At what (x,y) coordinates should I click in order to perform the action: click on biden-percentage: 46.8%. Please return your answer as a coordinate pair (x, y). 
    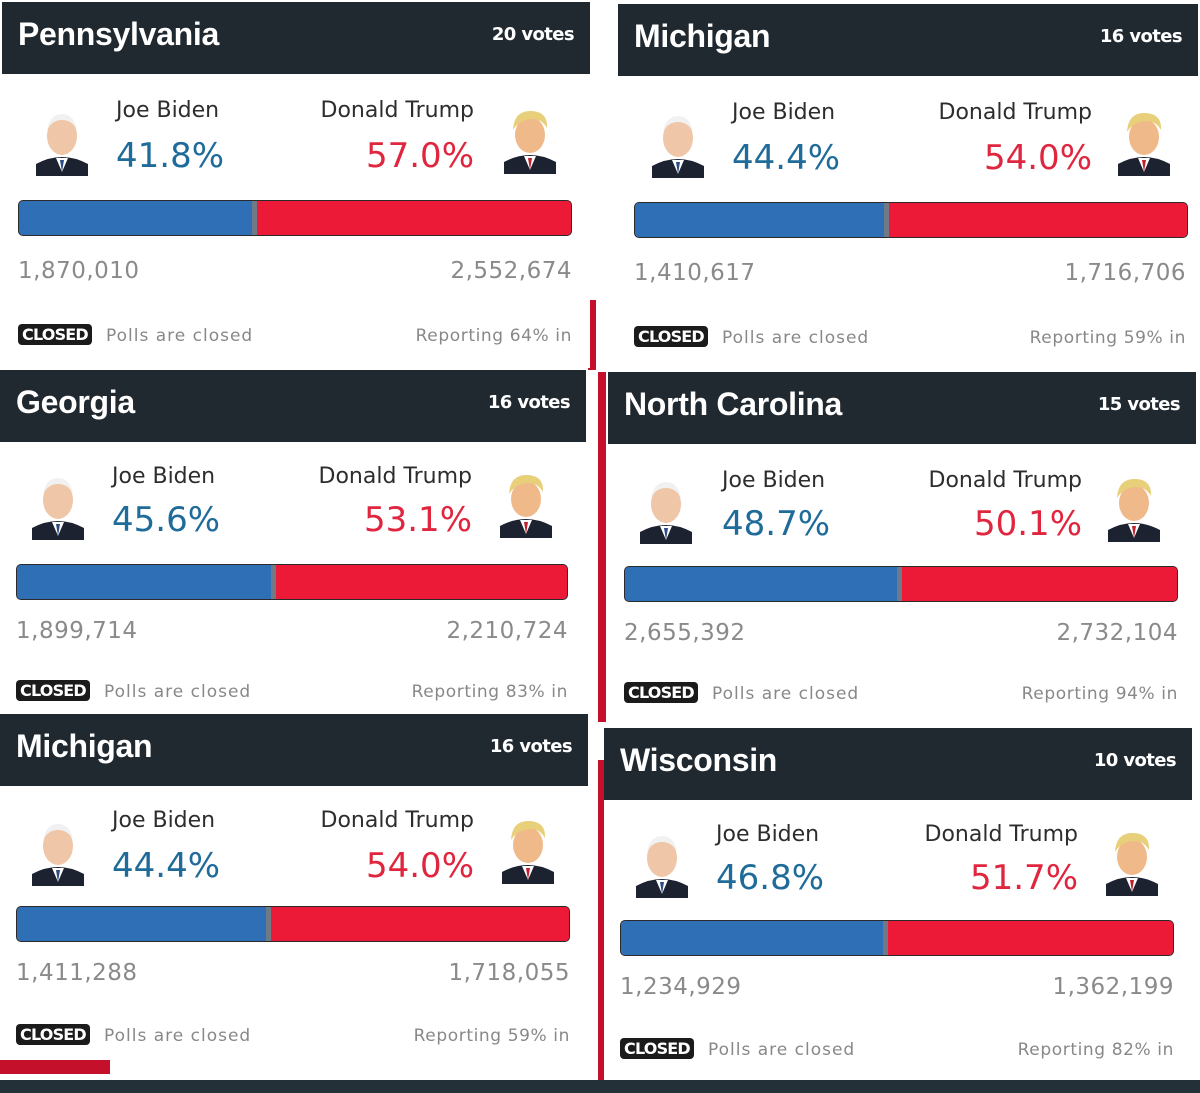
    Looking at the image, I should click on (770, 878).